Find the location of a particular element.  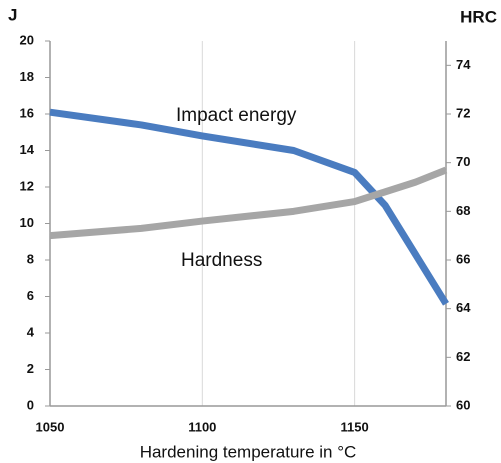

y2-tick-label: 64 is located at coordinates (463, 307).